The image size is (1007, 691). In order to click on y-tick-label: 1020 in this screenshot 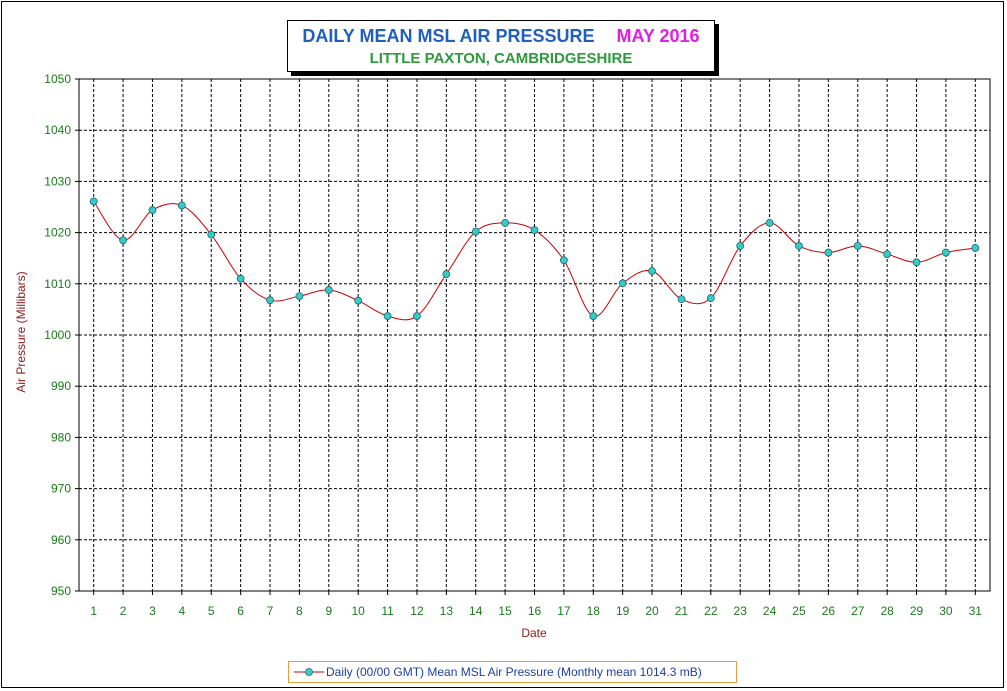, I will do `click(57, 233)`.